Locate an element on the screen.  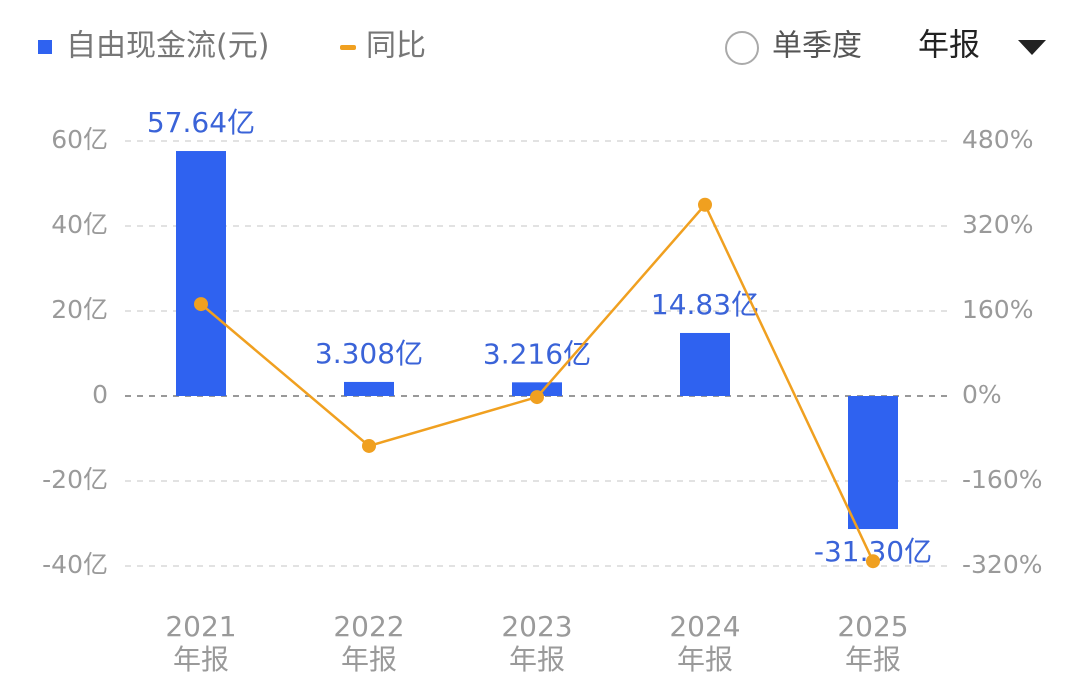
x-tick-label: 2021 is located at coordinates (200, 626).